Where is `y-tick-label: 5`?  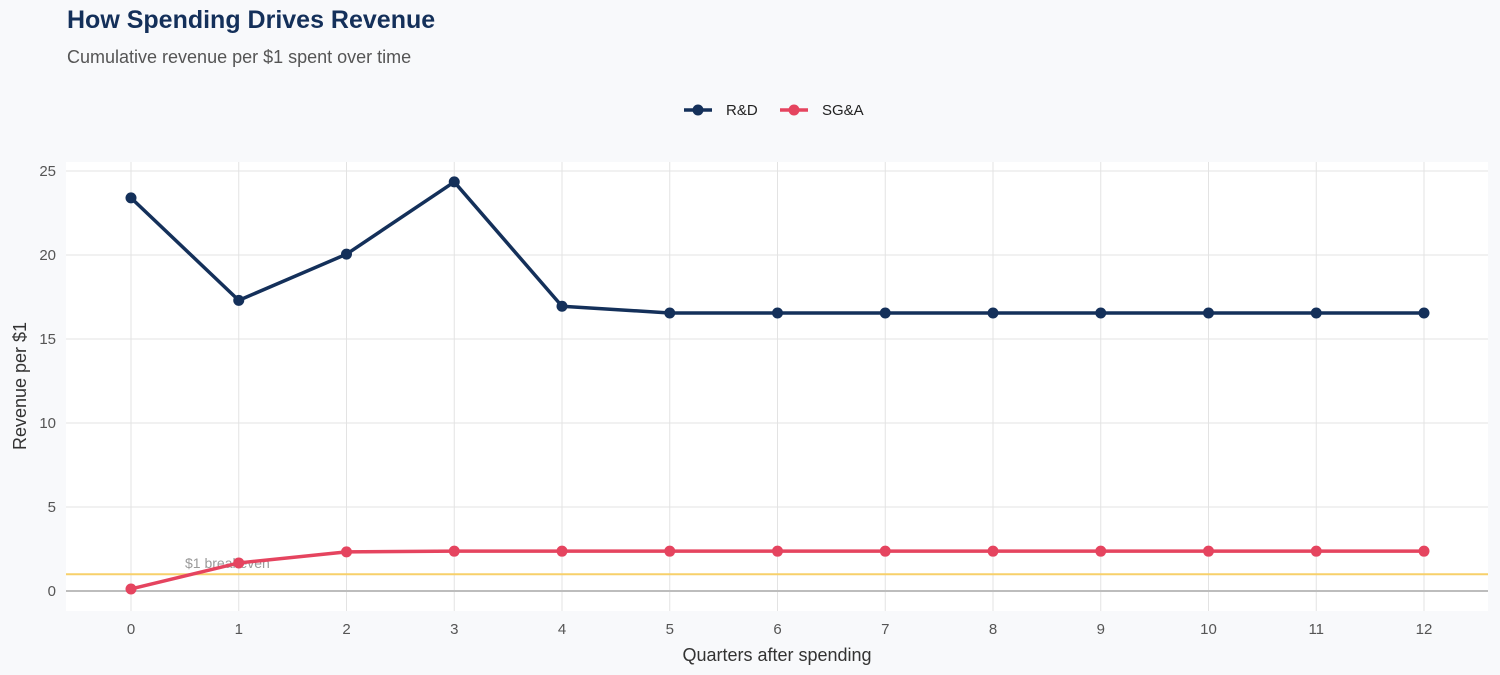 y-tick-label: 5 is located at coordinates (52, 507).